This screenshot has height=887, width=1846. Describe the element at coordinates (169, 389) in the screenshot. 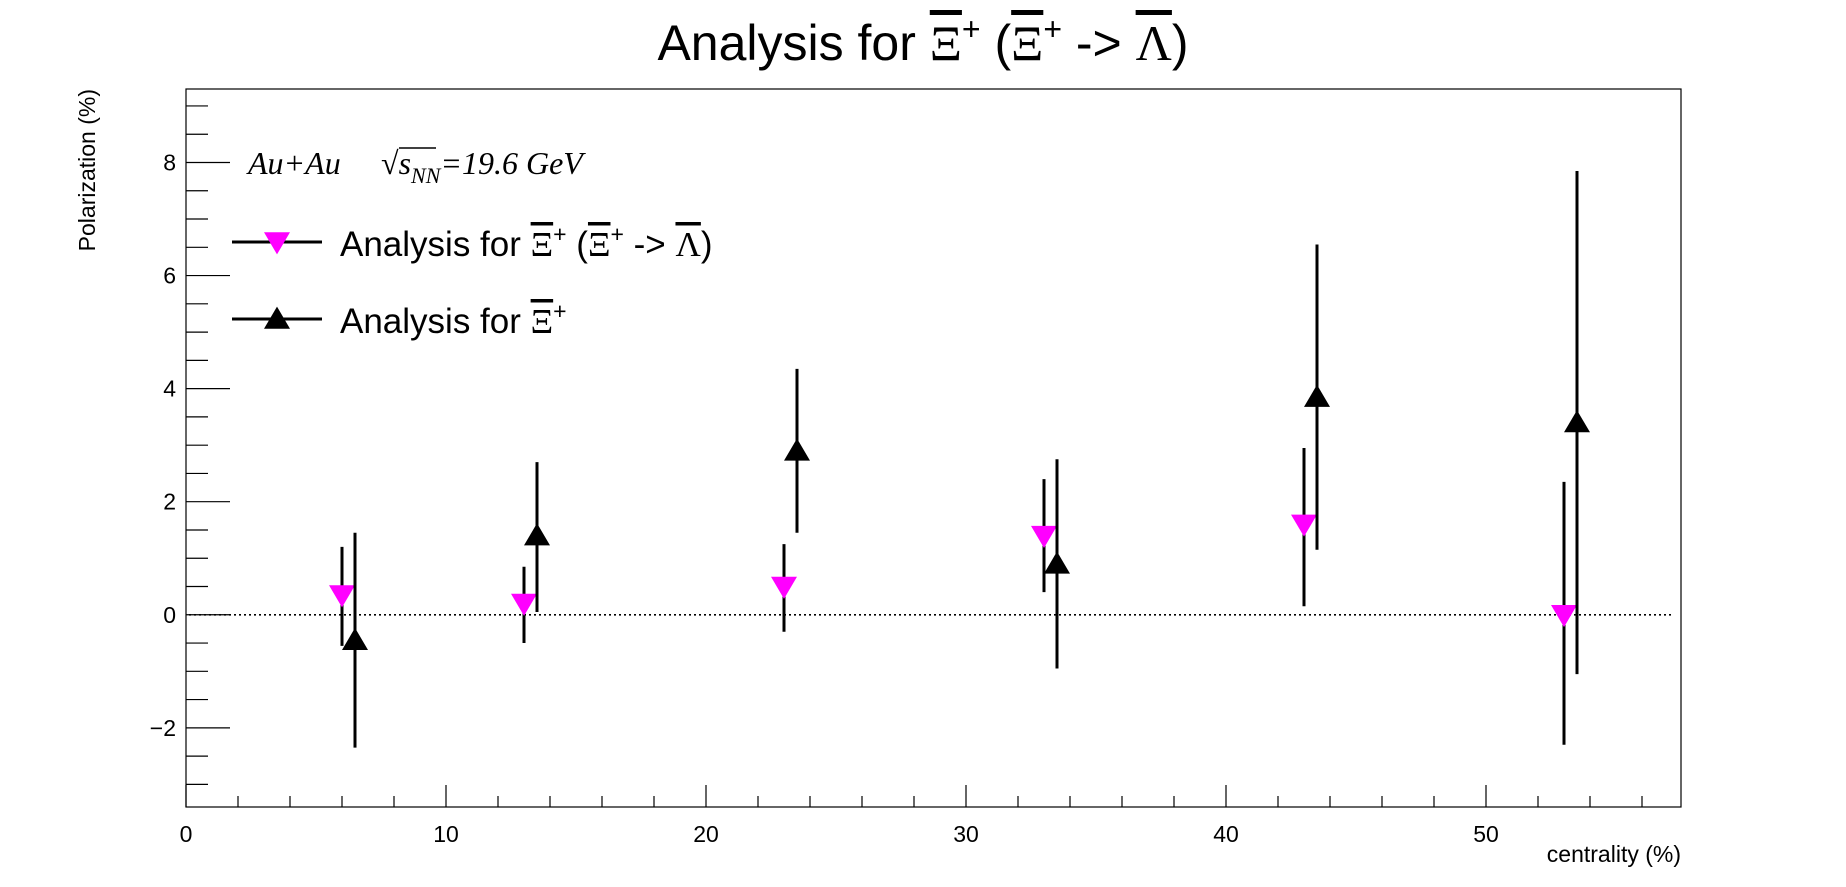

I see `y-tick-label: 4` at that location.